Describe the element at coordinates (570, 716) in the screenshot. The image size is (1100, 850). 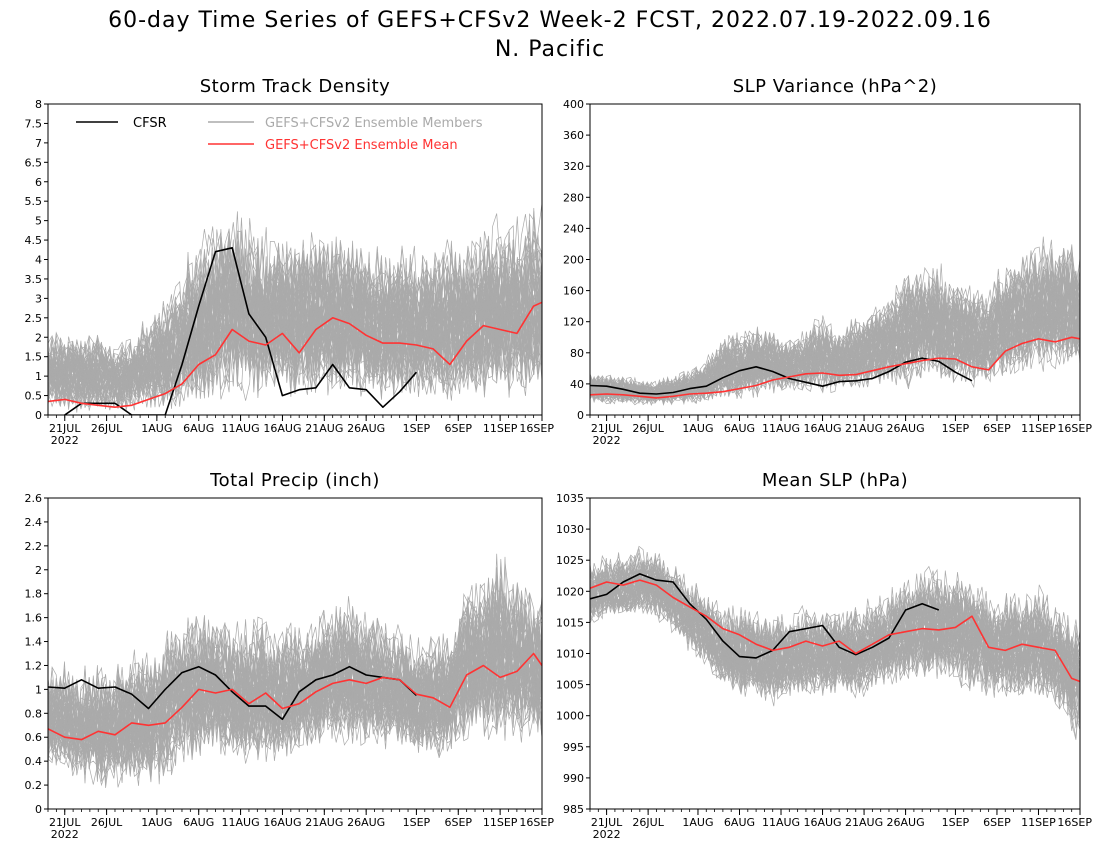
I see `y-tick-label: 1000` at that location.